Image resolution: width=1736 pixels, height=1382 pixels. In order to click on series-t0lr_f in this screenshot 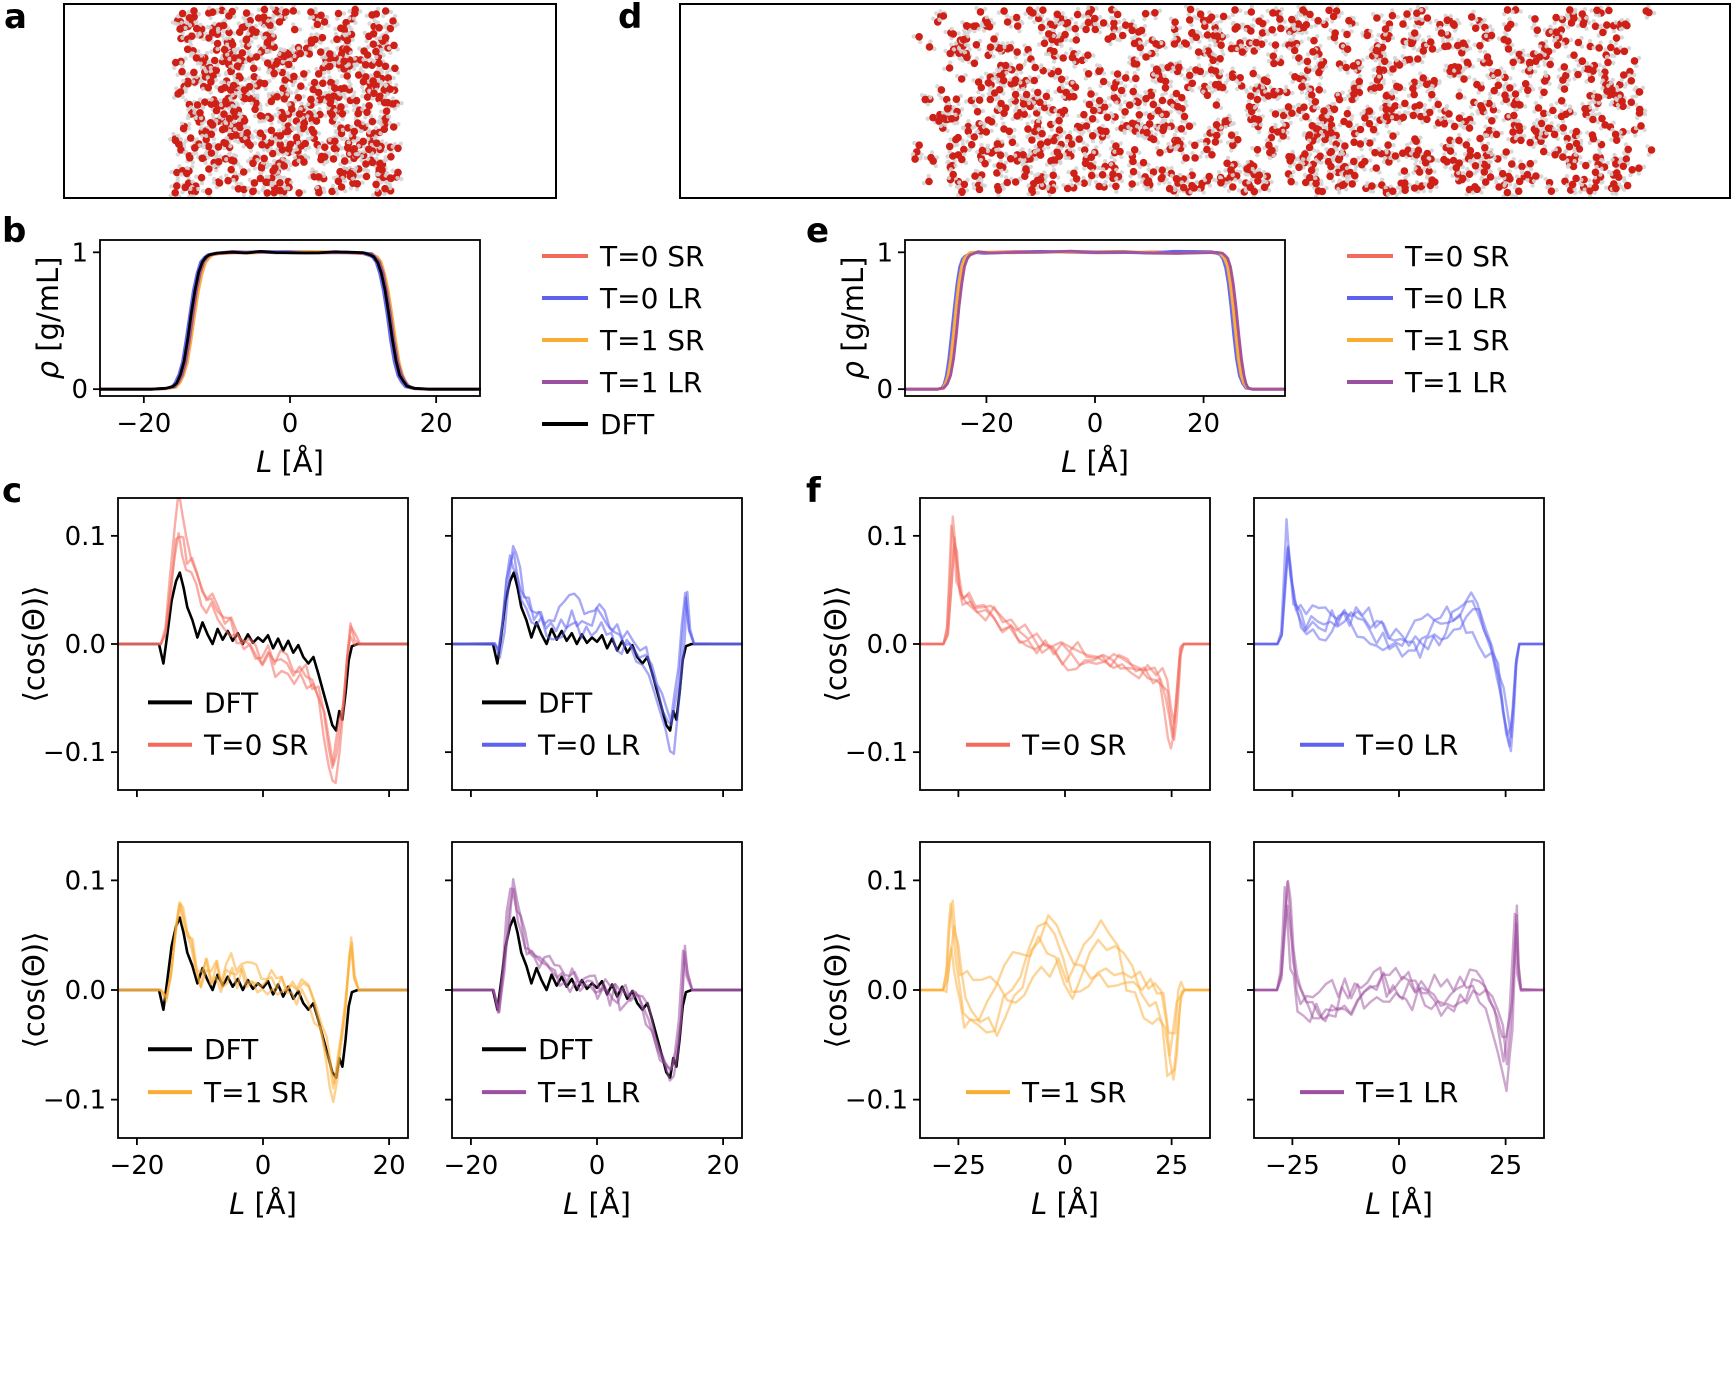, I will do `click(1399, 641)`.